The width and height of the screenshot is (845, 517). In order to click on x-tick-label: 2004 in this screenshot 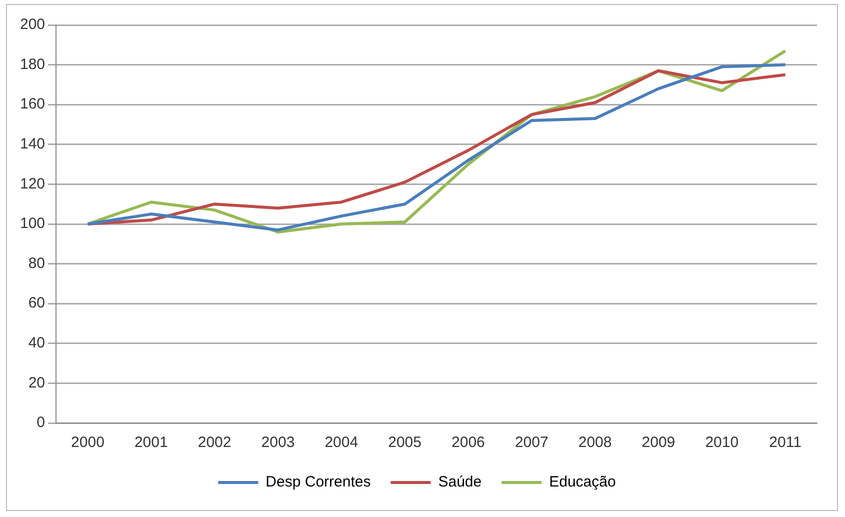, I will do `click(341, 443)`.